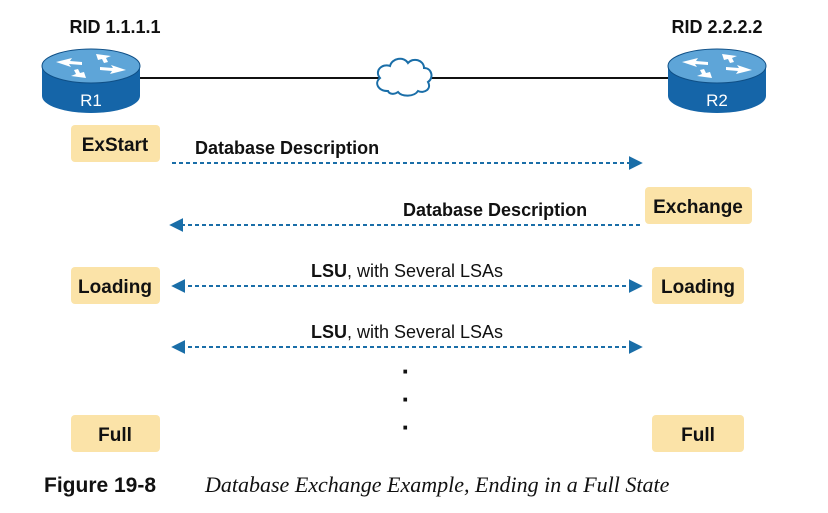 The image size is (828, 513). I want to click on message-3-rest: , with Several LSAs, so click(425, 271).